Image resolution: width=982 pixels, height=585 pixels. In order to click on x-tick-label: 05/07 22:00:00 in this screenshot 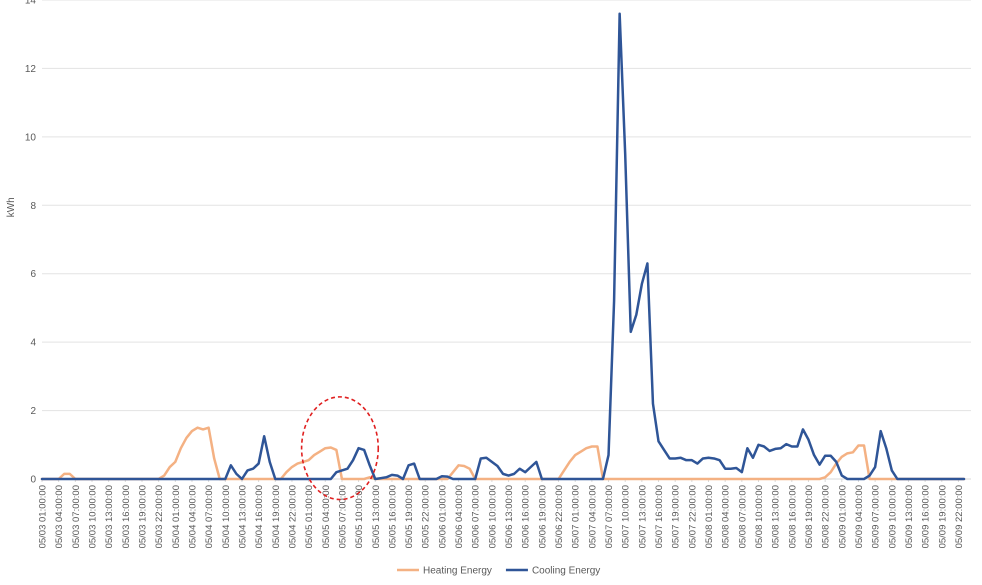, I will do `click(692, 516)`.